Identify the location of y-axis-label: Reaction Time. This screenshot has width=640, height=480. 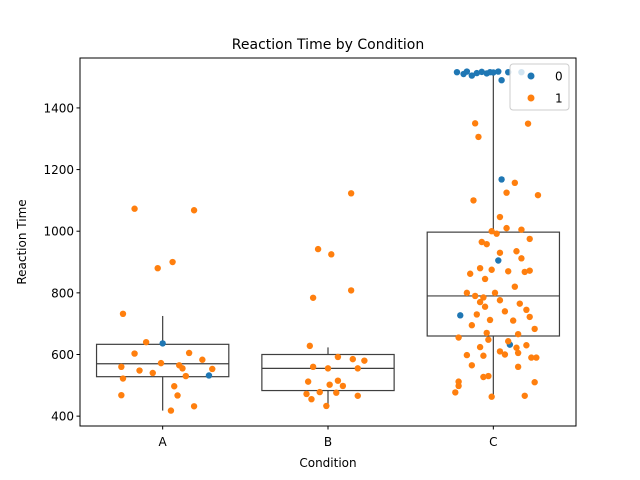
(22, 241).